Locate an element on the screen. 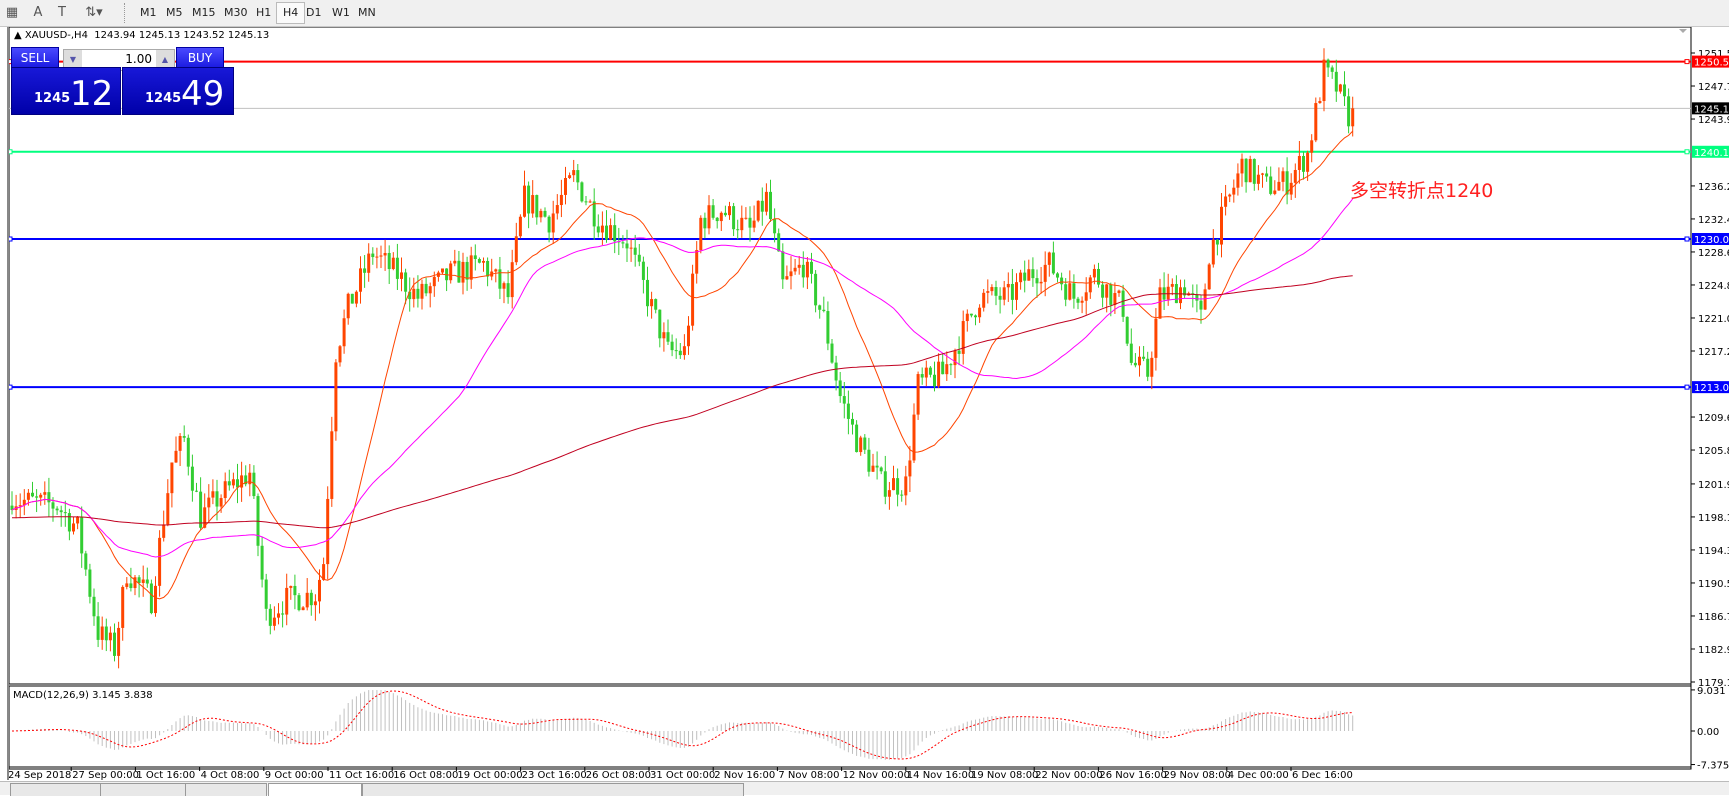 This screenshot has width=1729, height=796. grid-icon: ▦ is located at coordinates (12, 12).